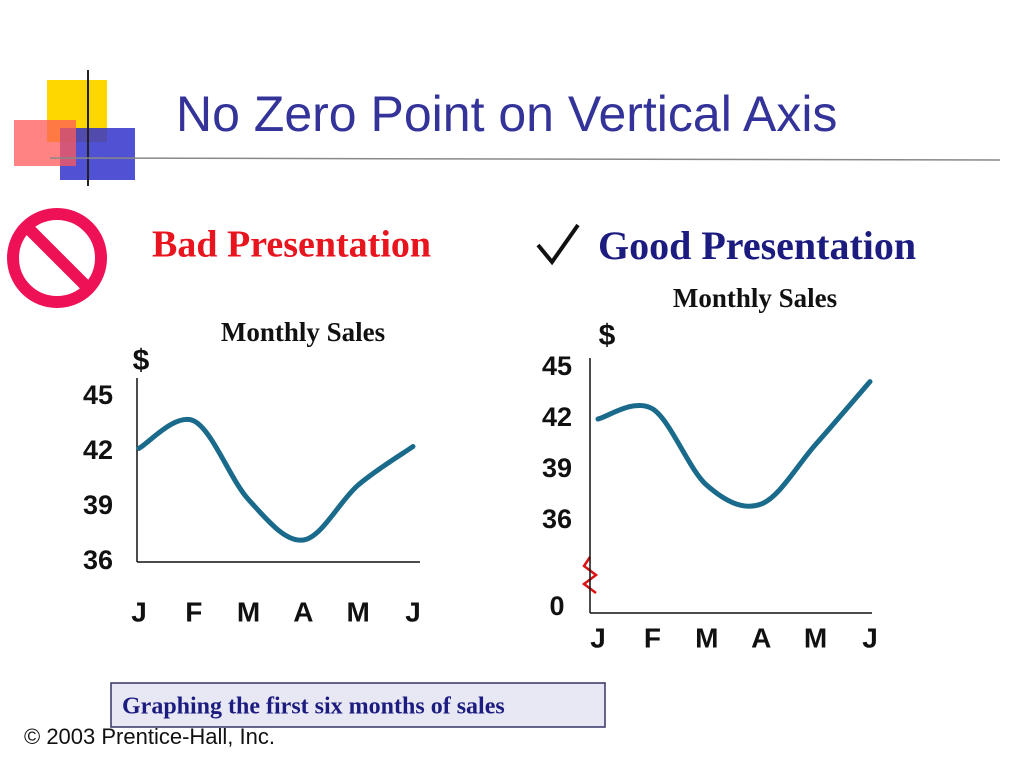 This screenshot has height=768, width=1024. I want to click on caption-box, so click(358, 705).